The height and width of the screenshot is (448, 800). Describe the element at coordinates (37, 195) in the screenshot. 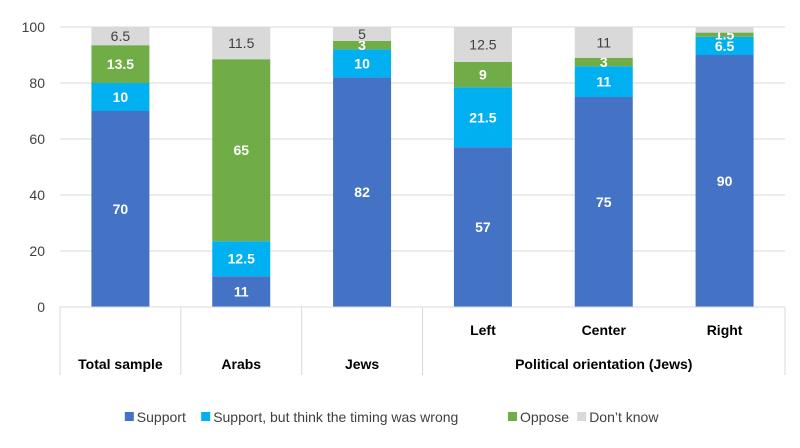

I see `y-tick-label: 40` at that location.